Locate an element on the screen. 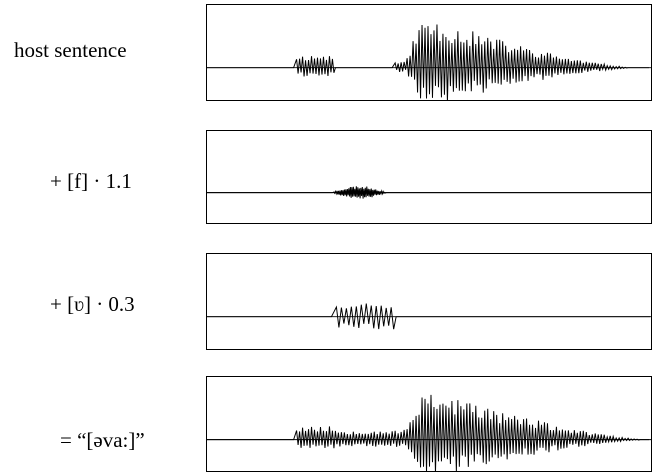 The height and width of the screenshot is (472, 653). row-label-result: = “[əva:]” is located at coordinates (102, 440).